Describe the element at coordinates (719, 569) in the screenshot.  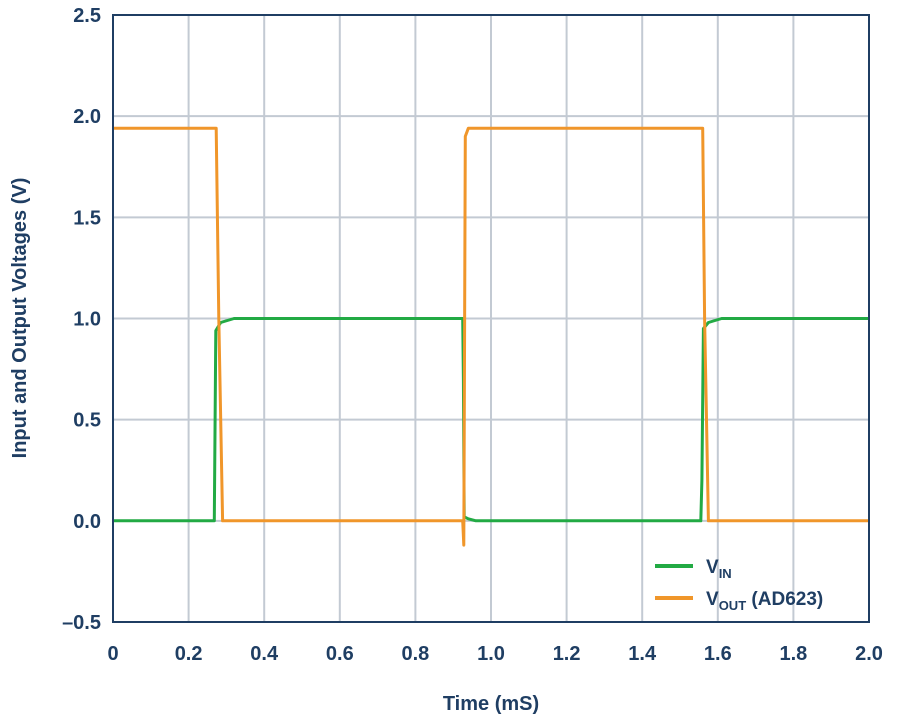
I see `legend-label: VIN` at that location.